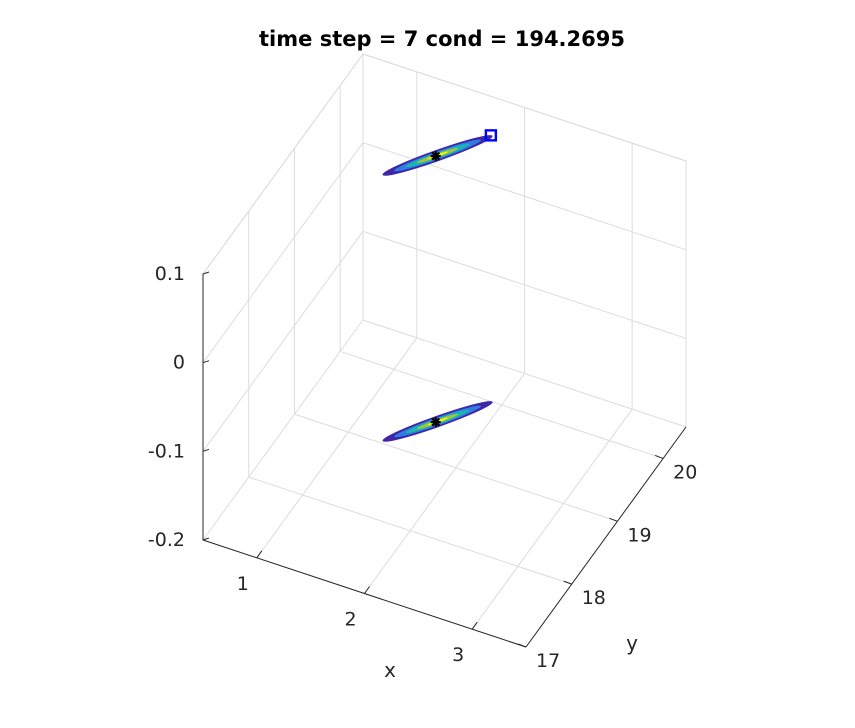 The height and width of the screenshot is (728, 855). I want to click on x-tick-label: 3, so click(458, 655).